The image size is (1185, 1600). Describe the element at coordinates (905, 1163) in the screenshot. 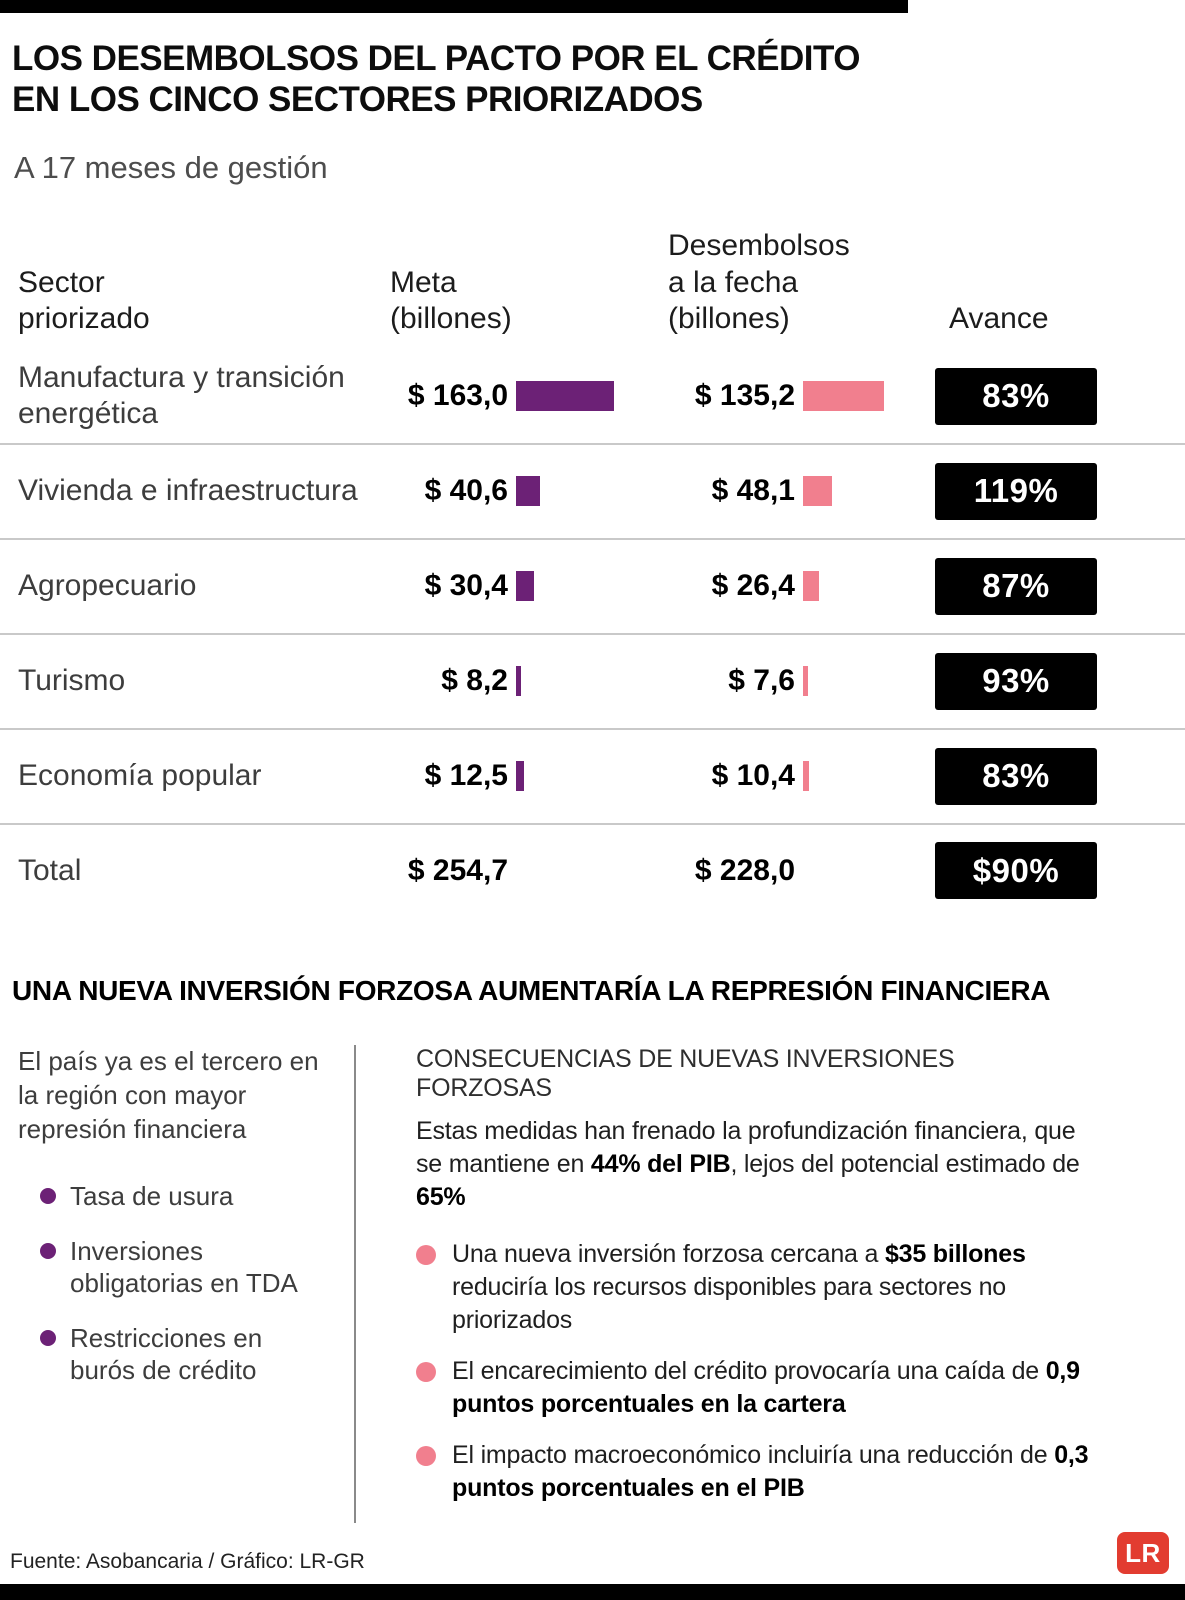

I see `paragraph-text: , lejos del potencial estimado de` at that location.